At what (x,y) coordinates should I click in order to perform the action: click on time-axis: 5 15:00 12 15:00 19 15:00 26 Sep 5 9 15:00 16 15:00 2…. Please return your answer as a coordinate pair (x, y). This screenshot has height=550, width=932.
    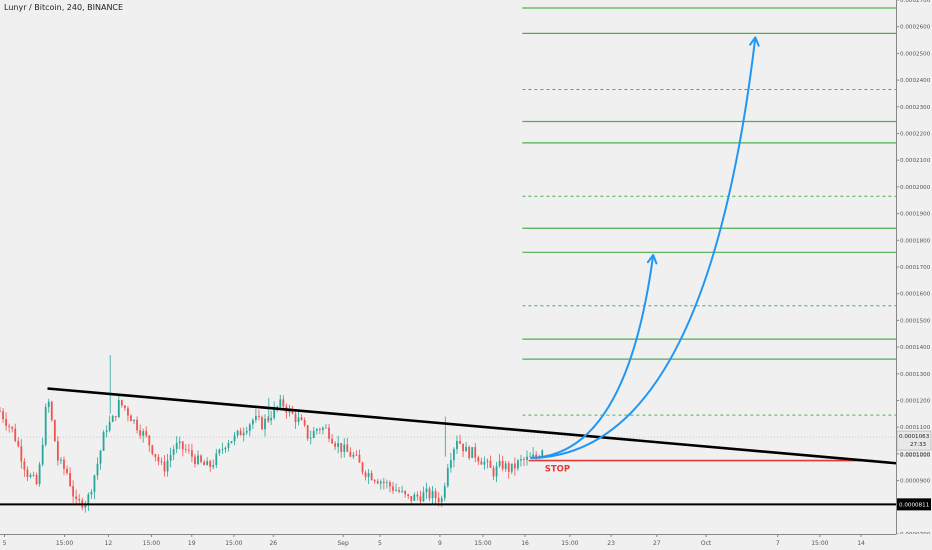
    Looking at the image, I should click on (466, 542).